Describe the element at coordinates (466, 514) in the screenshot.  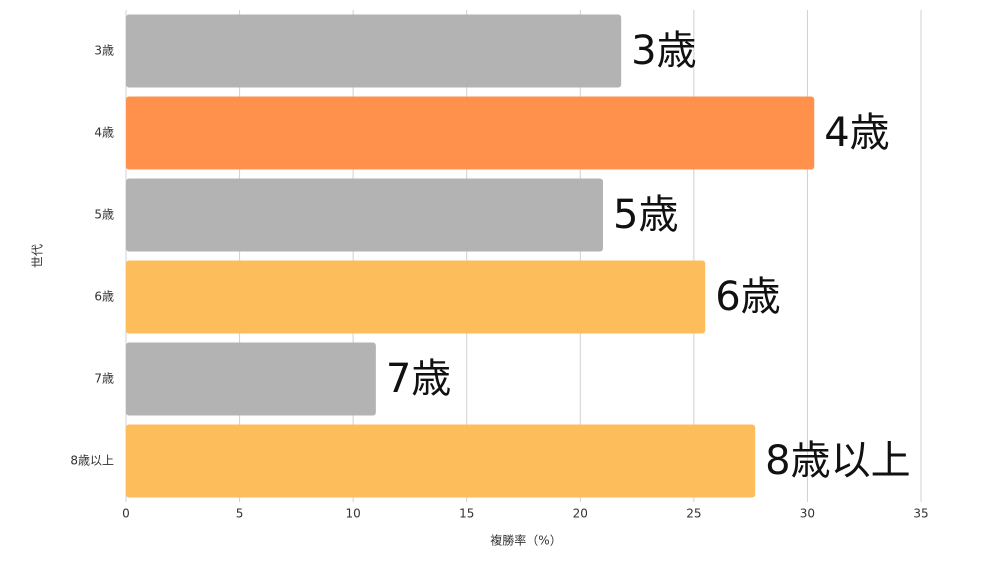
I see `x-tick-label: 15` at that location.